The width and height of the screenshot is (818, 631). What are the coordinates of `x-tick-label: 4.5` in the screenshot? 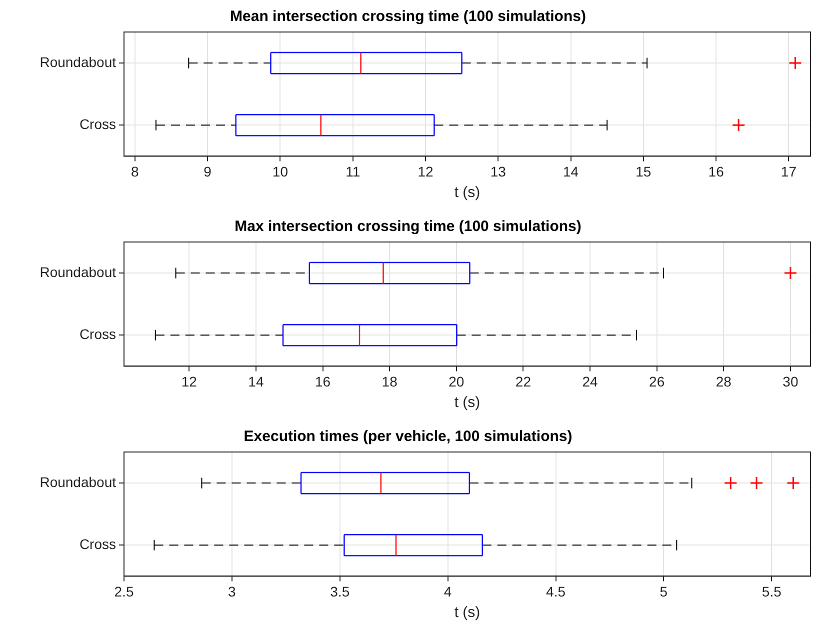 It's located at (556, 591).